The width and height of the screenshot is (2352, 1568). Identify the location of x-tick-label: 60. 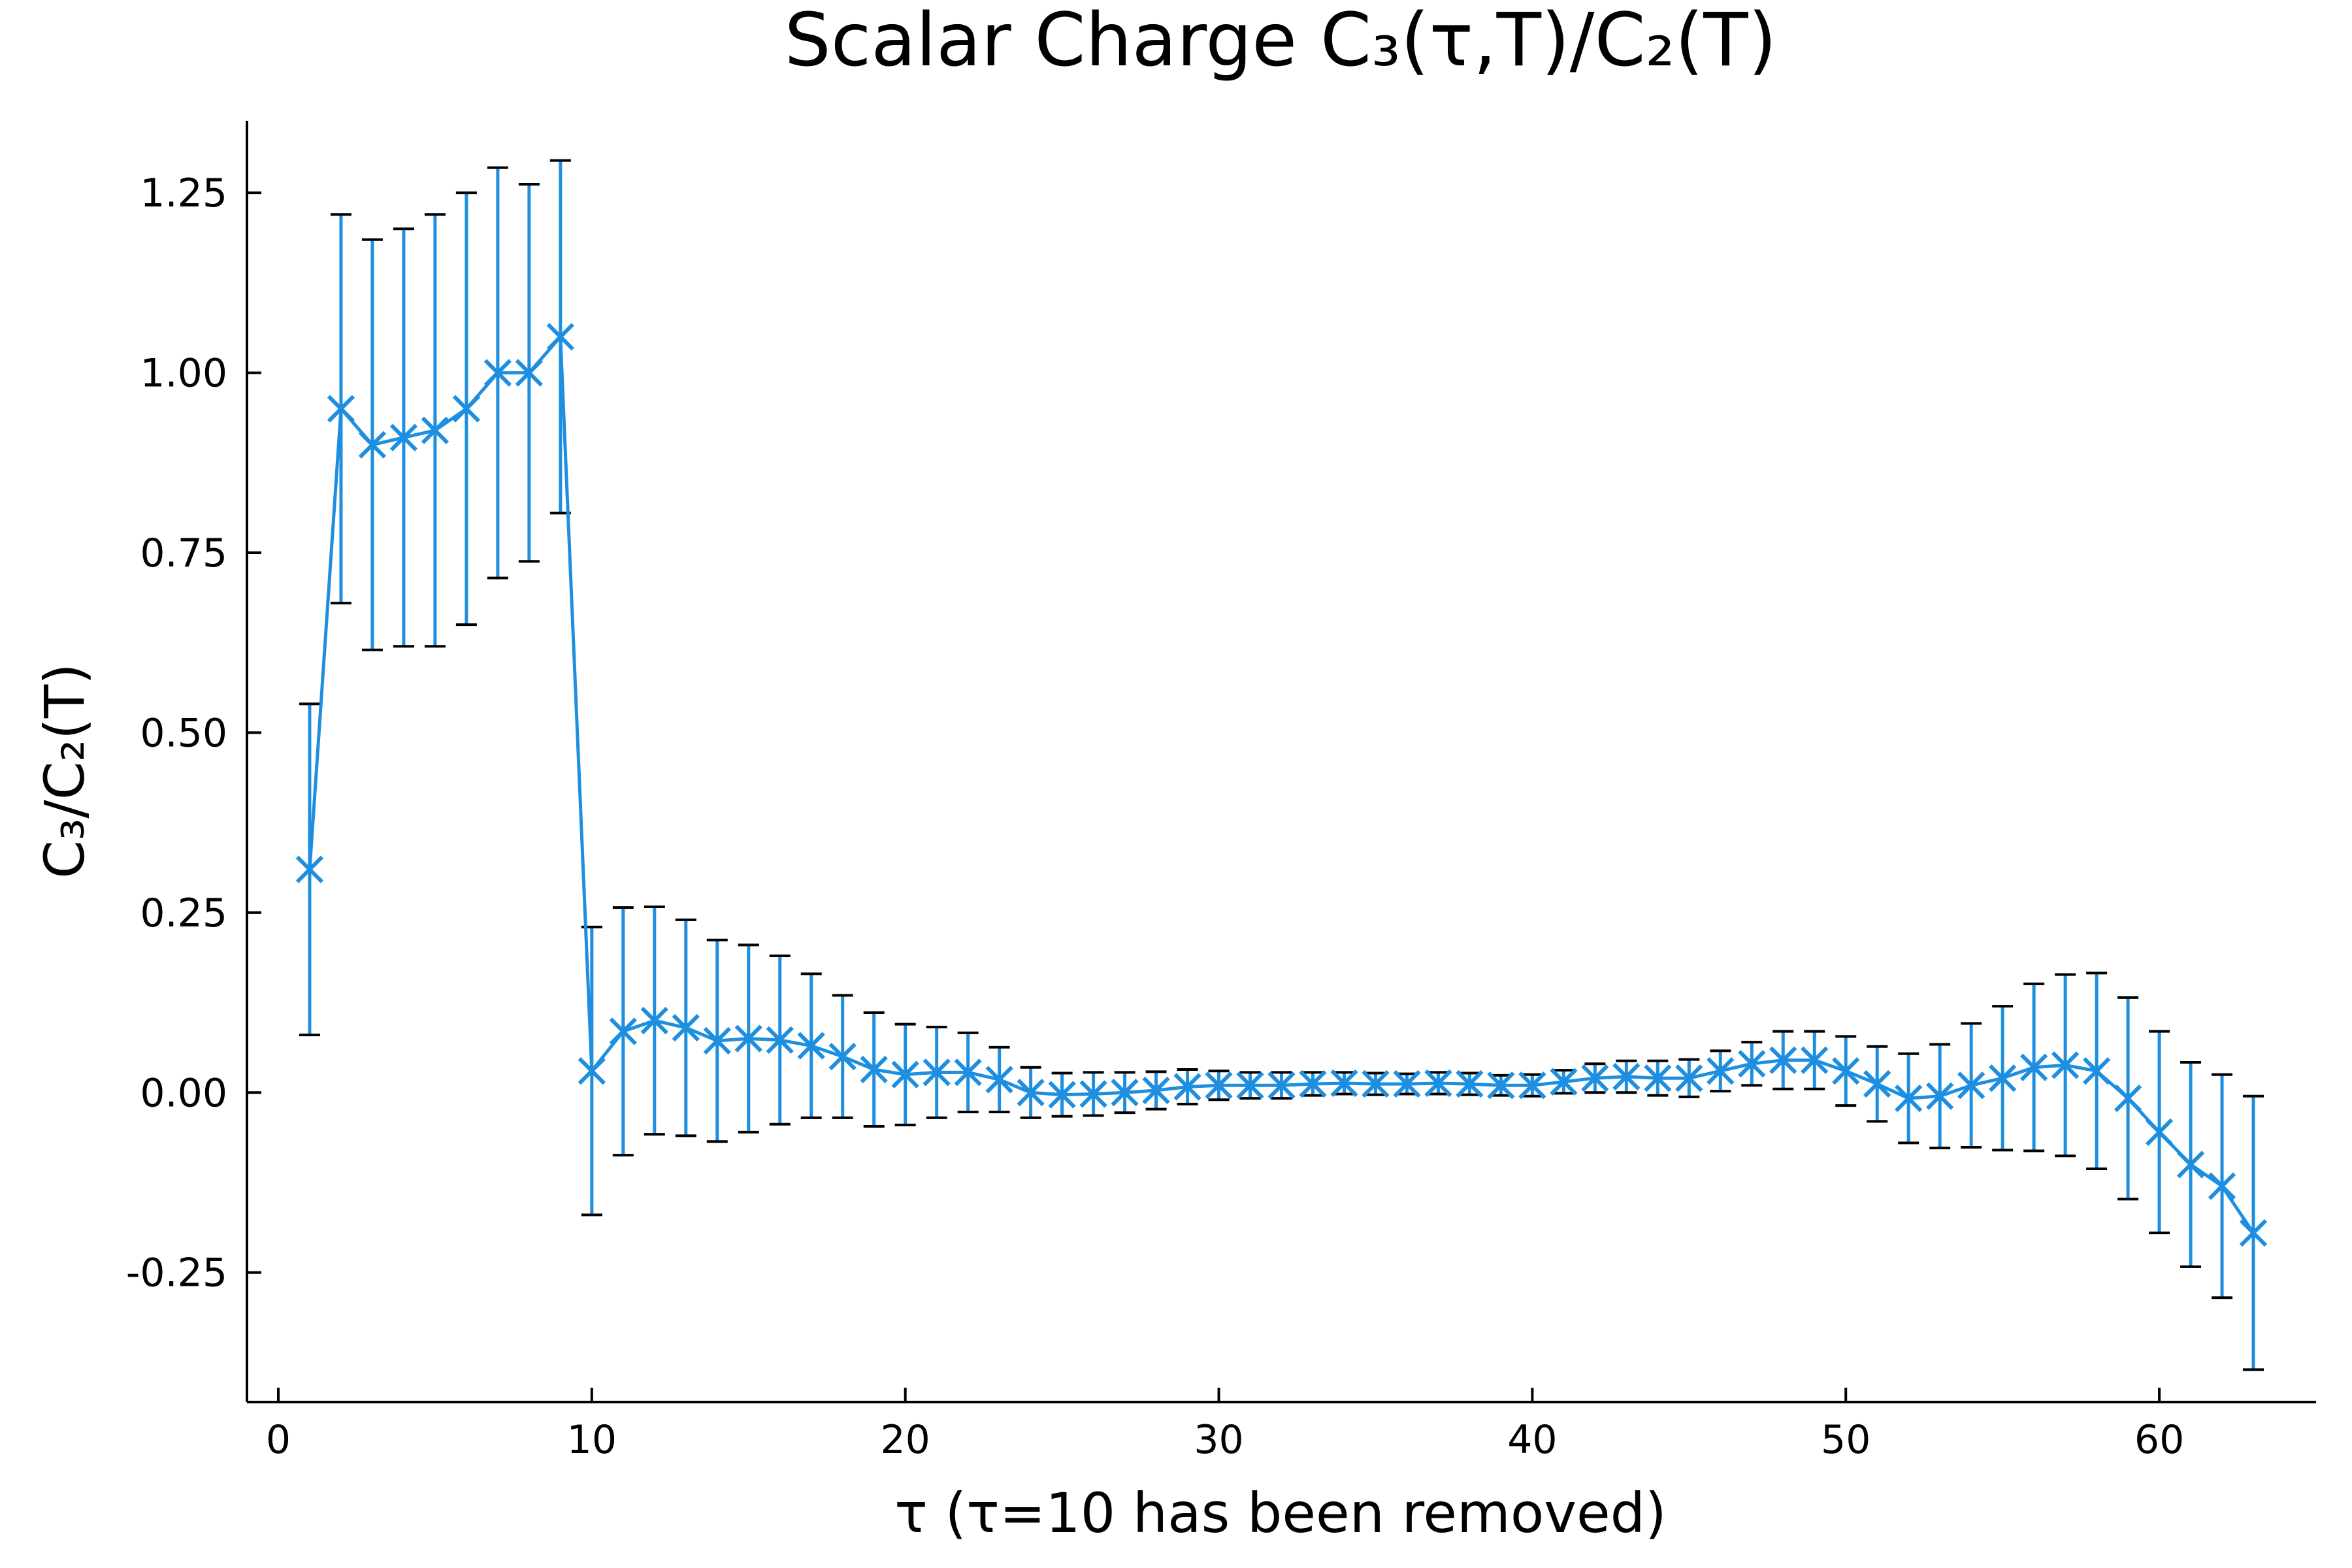
(2159, 1440).